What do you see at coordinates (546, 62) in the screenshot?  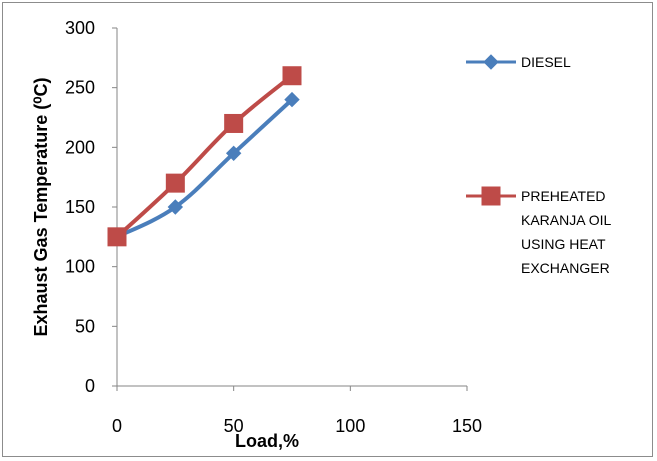 I see `legend-label: DIESEL` at bounding box center [546, 62].